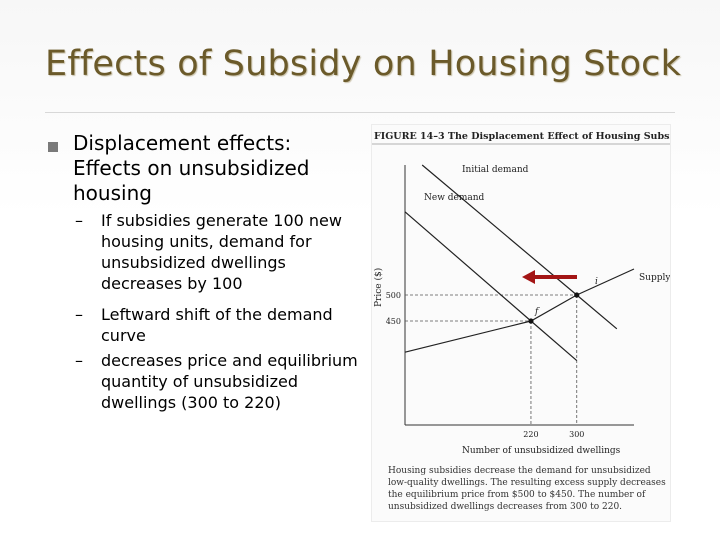 The image size is (720, 540). What do you see at coordinates (654, 278) in the screenshot?
I see `supply-label: Supply` at bounding box center [654, 278].